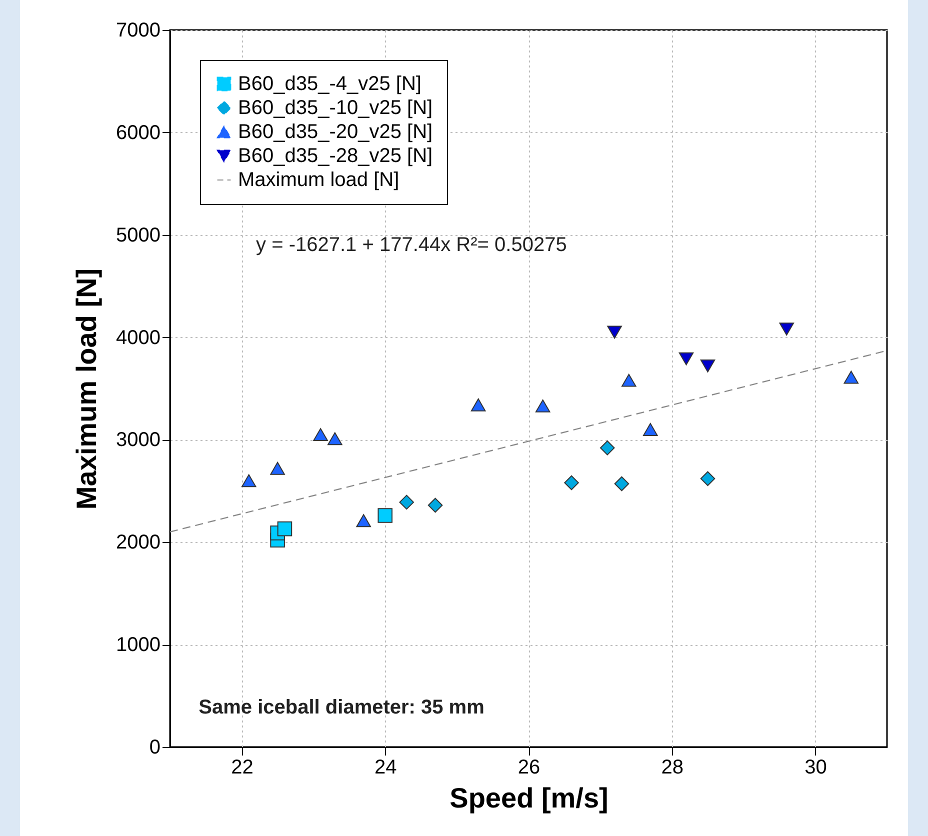 This screenshot has width=928, height=836. I want to click on x-tick-label: 22, so click(242, 767).